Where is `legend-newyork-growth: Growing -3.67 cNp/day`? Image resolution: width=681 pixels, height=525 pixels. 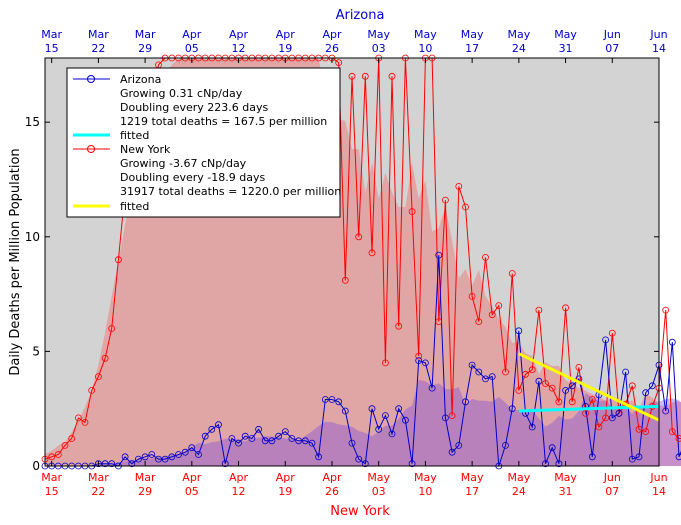 legend-newyork-growth: Growing -3.67 cNp/day is located at coordinates (183, 163).